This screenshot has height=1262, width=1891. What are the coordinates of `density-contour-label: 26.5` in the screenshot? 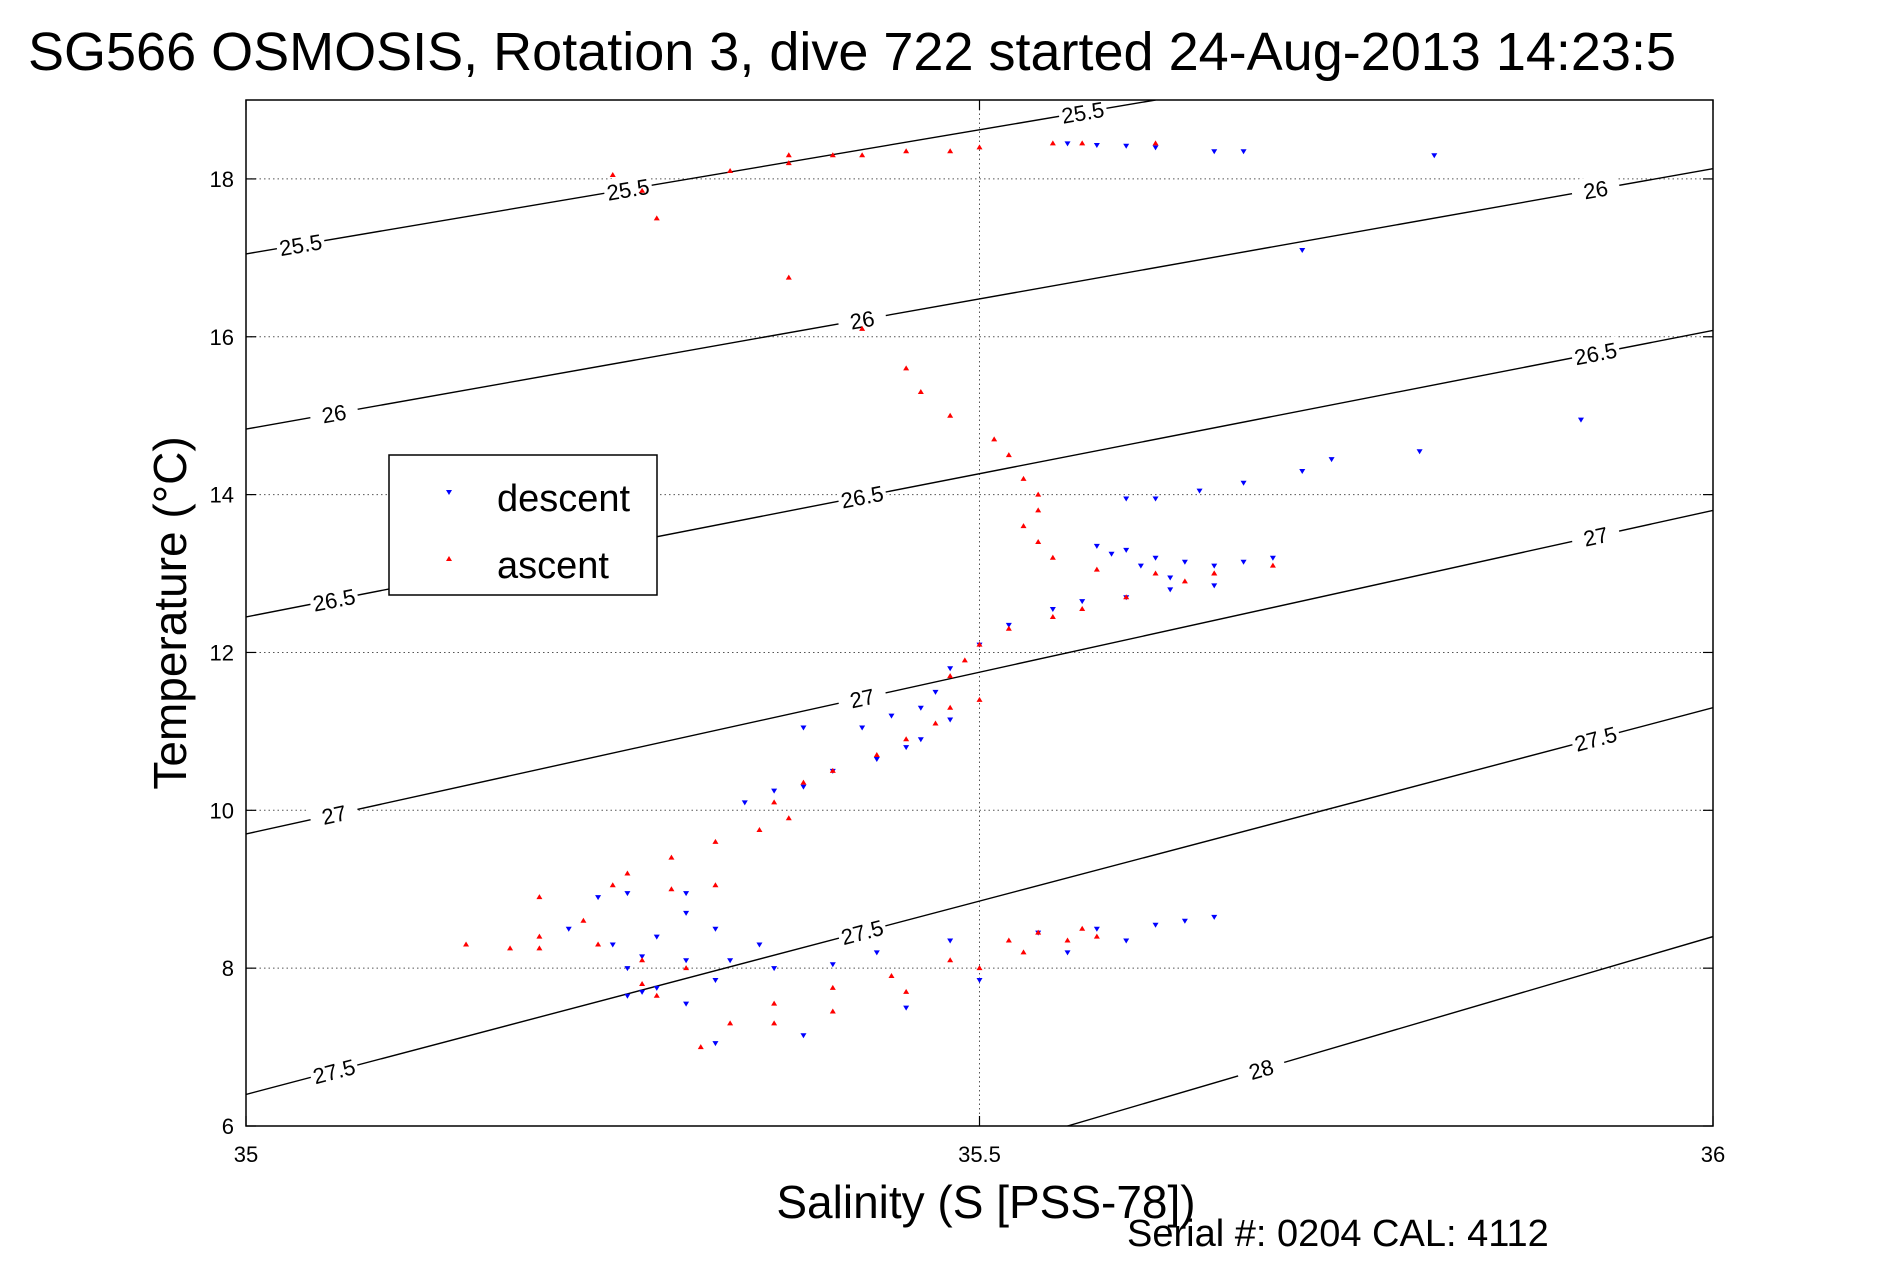 It's located at (862, 496).